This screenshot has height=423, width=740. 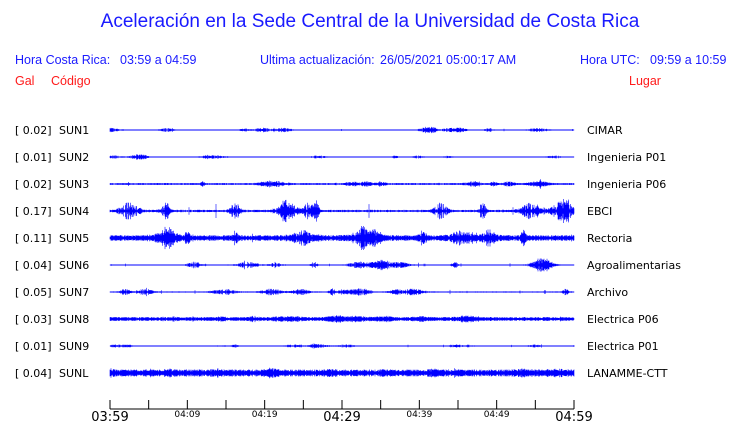 What do you see at coordinates (187, 415) in the screenshot?
I see `x-tick-label: 04:09` at bounding box center [187, 415].